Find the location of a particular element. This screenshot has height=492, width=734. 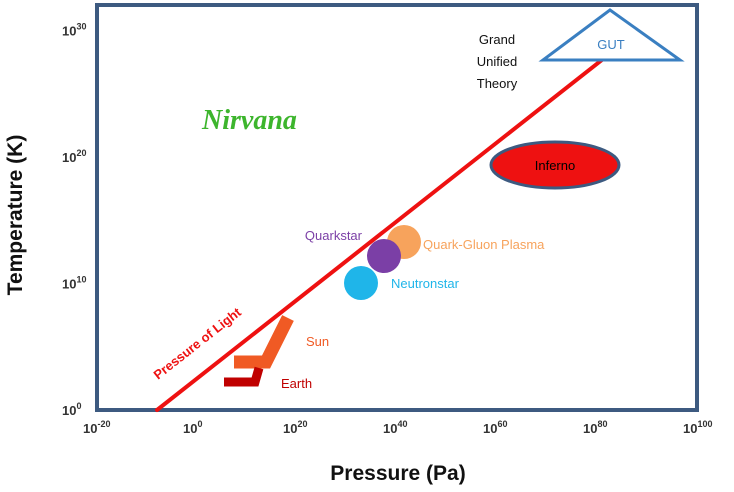

y-tick-label: 1030 is located at coordinates (74, 29).